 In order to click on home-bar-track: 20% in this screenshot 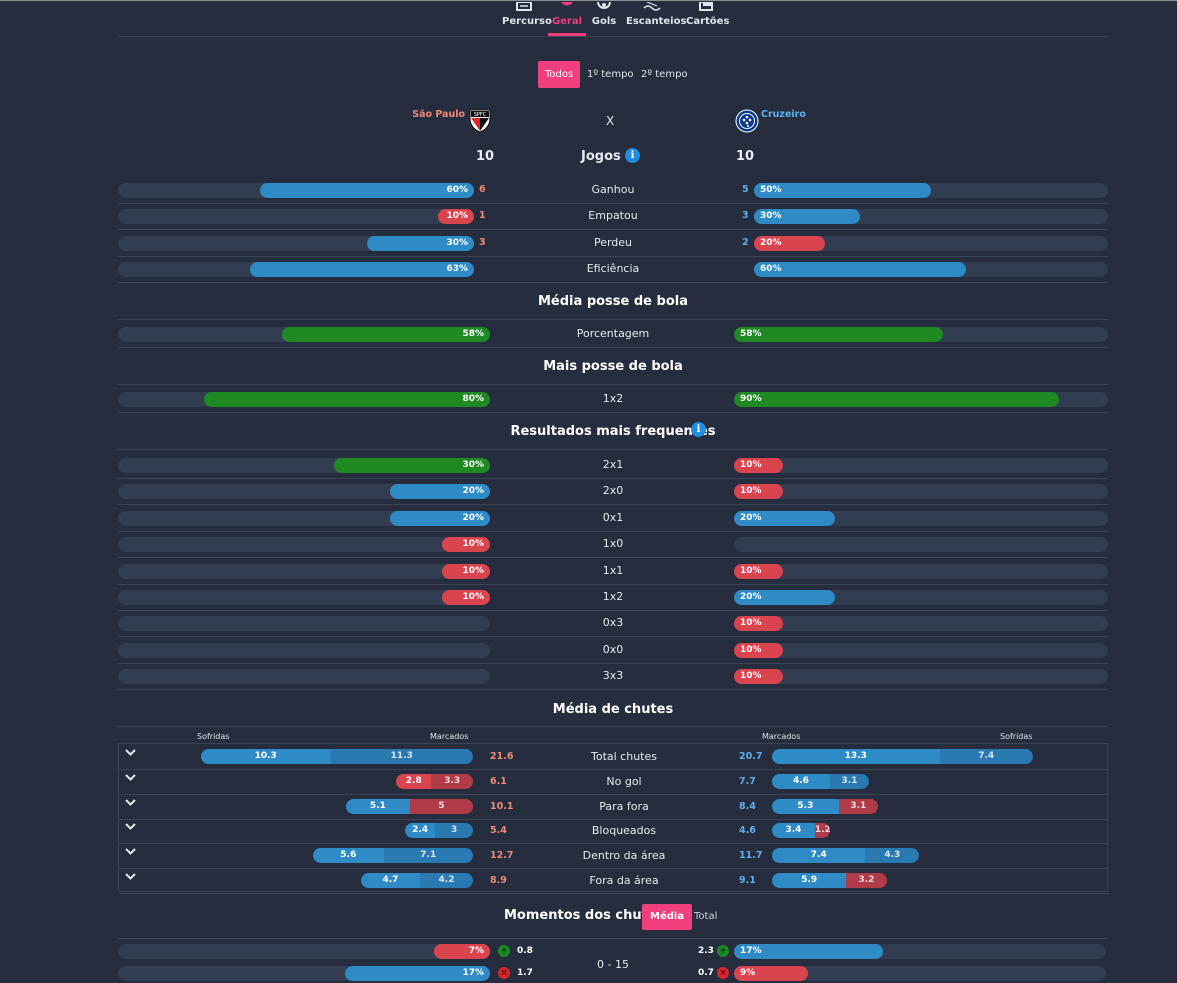, I will do `click(304, 492)`.